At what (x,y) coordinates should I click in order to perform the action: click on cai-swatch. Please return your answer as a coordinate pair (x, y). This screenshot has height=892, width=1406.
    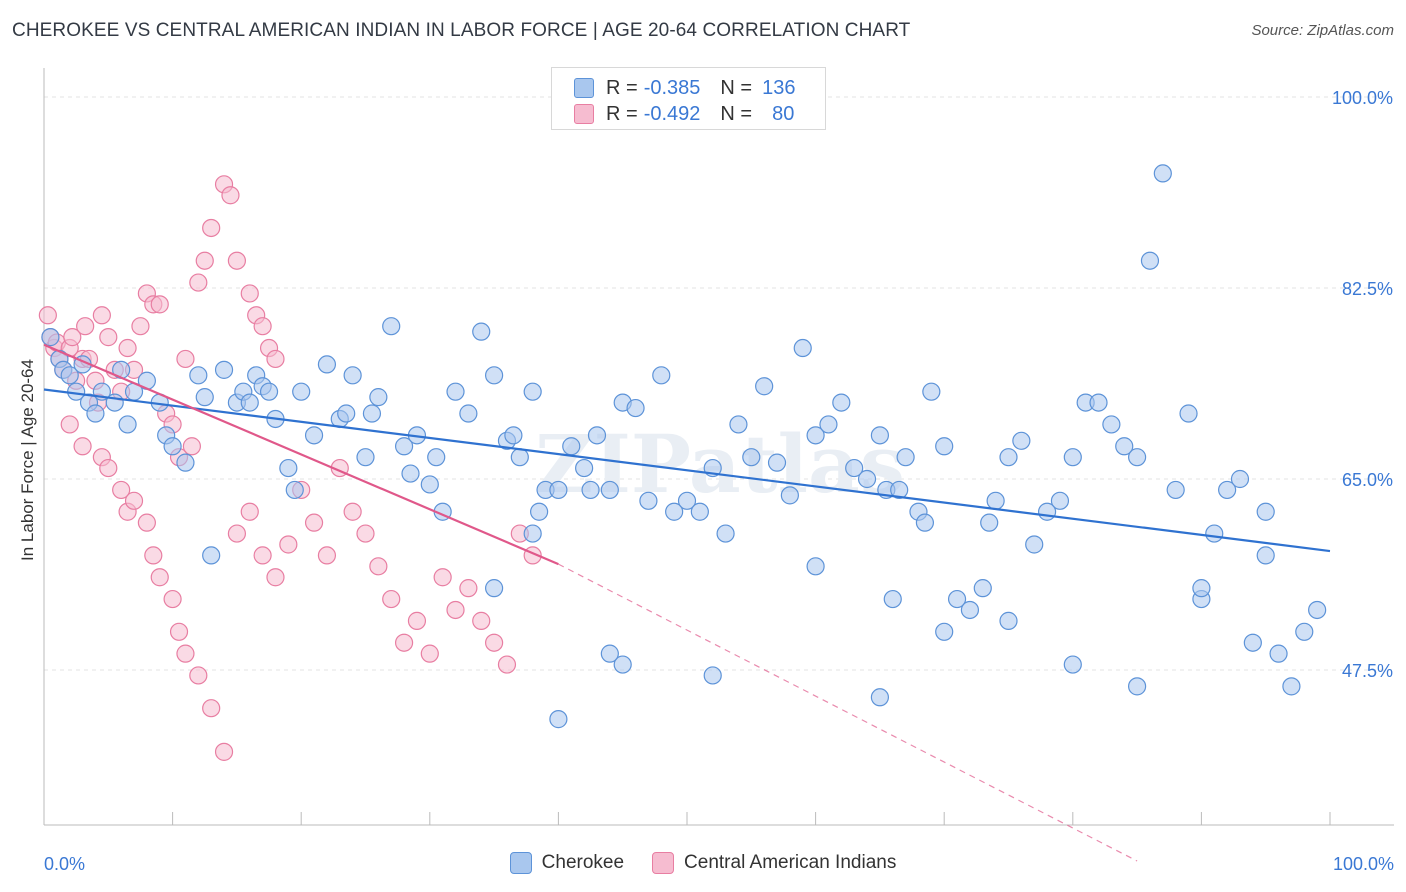
    Looking at the image, I should click on (663, 863).